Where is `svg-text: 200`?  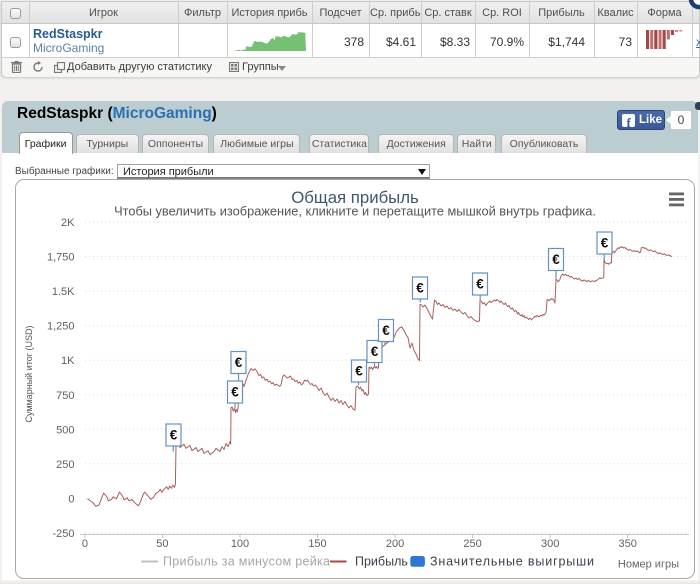 svg-text: 200 is located at coordinates (395, 544).